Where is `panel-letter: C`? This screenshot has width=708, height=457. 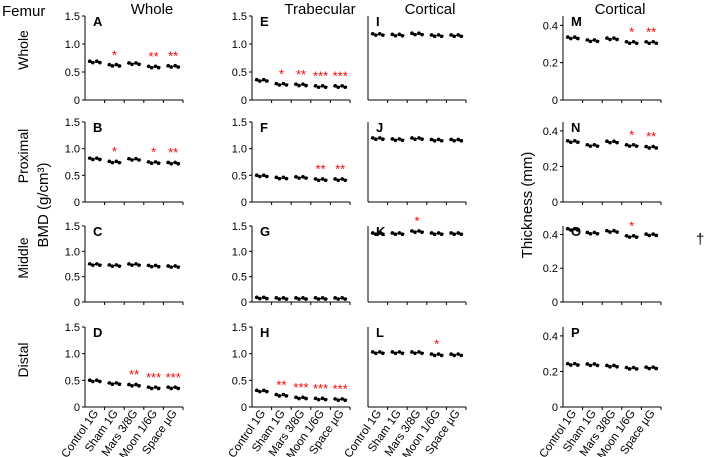
panel-letter: C is located at coordinates (98, 231).